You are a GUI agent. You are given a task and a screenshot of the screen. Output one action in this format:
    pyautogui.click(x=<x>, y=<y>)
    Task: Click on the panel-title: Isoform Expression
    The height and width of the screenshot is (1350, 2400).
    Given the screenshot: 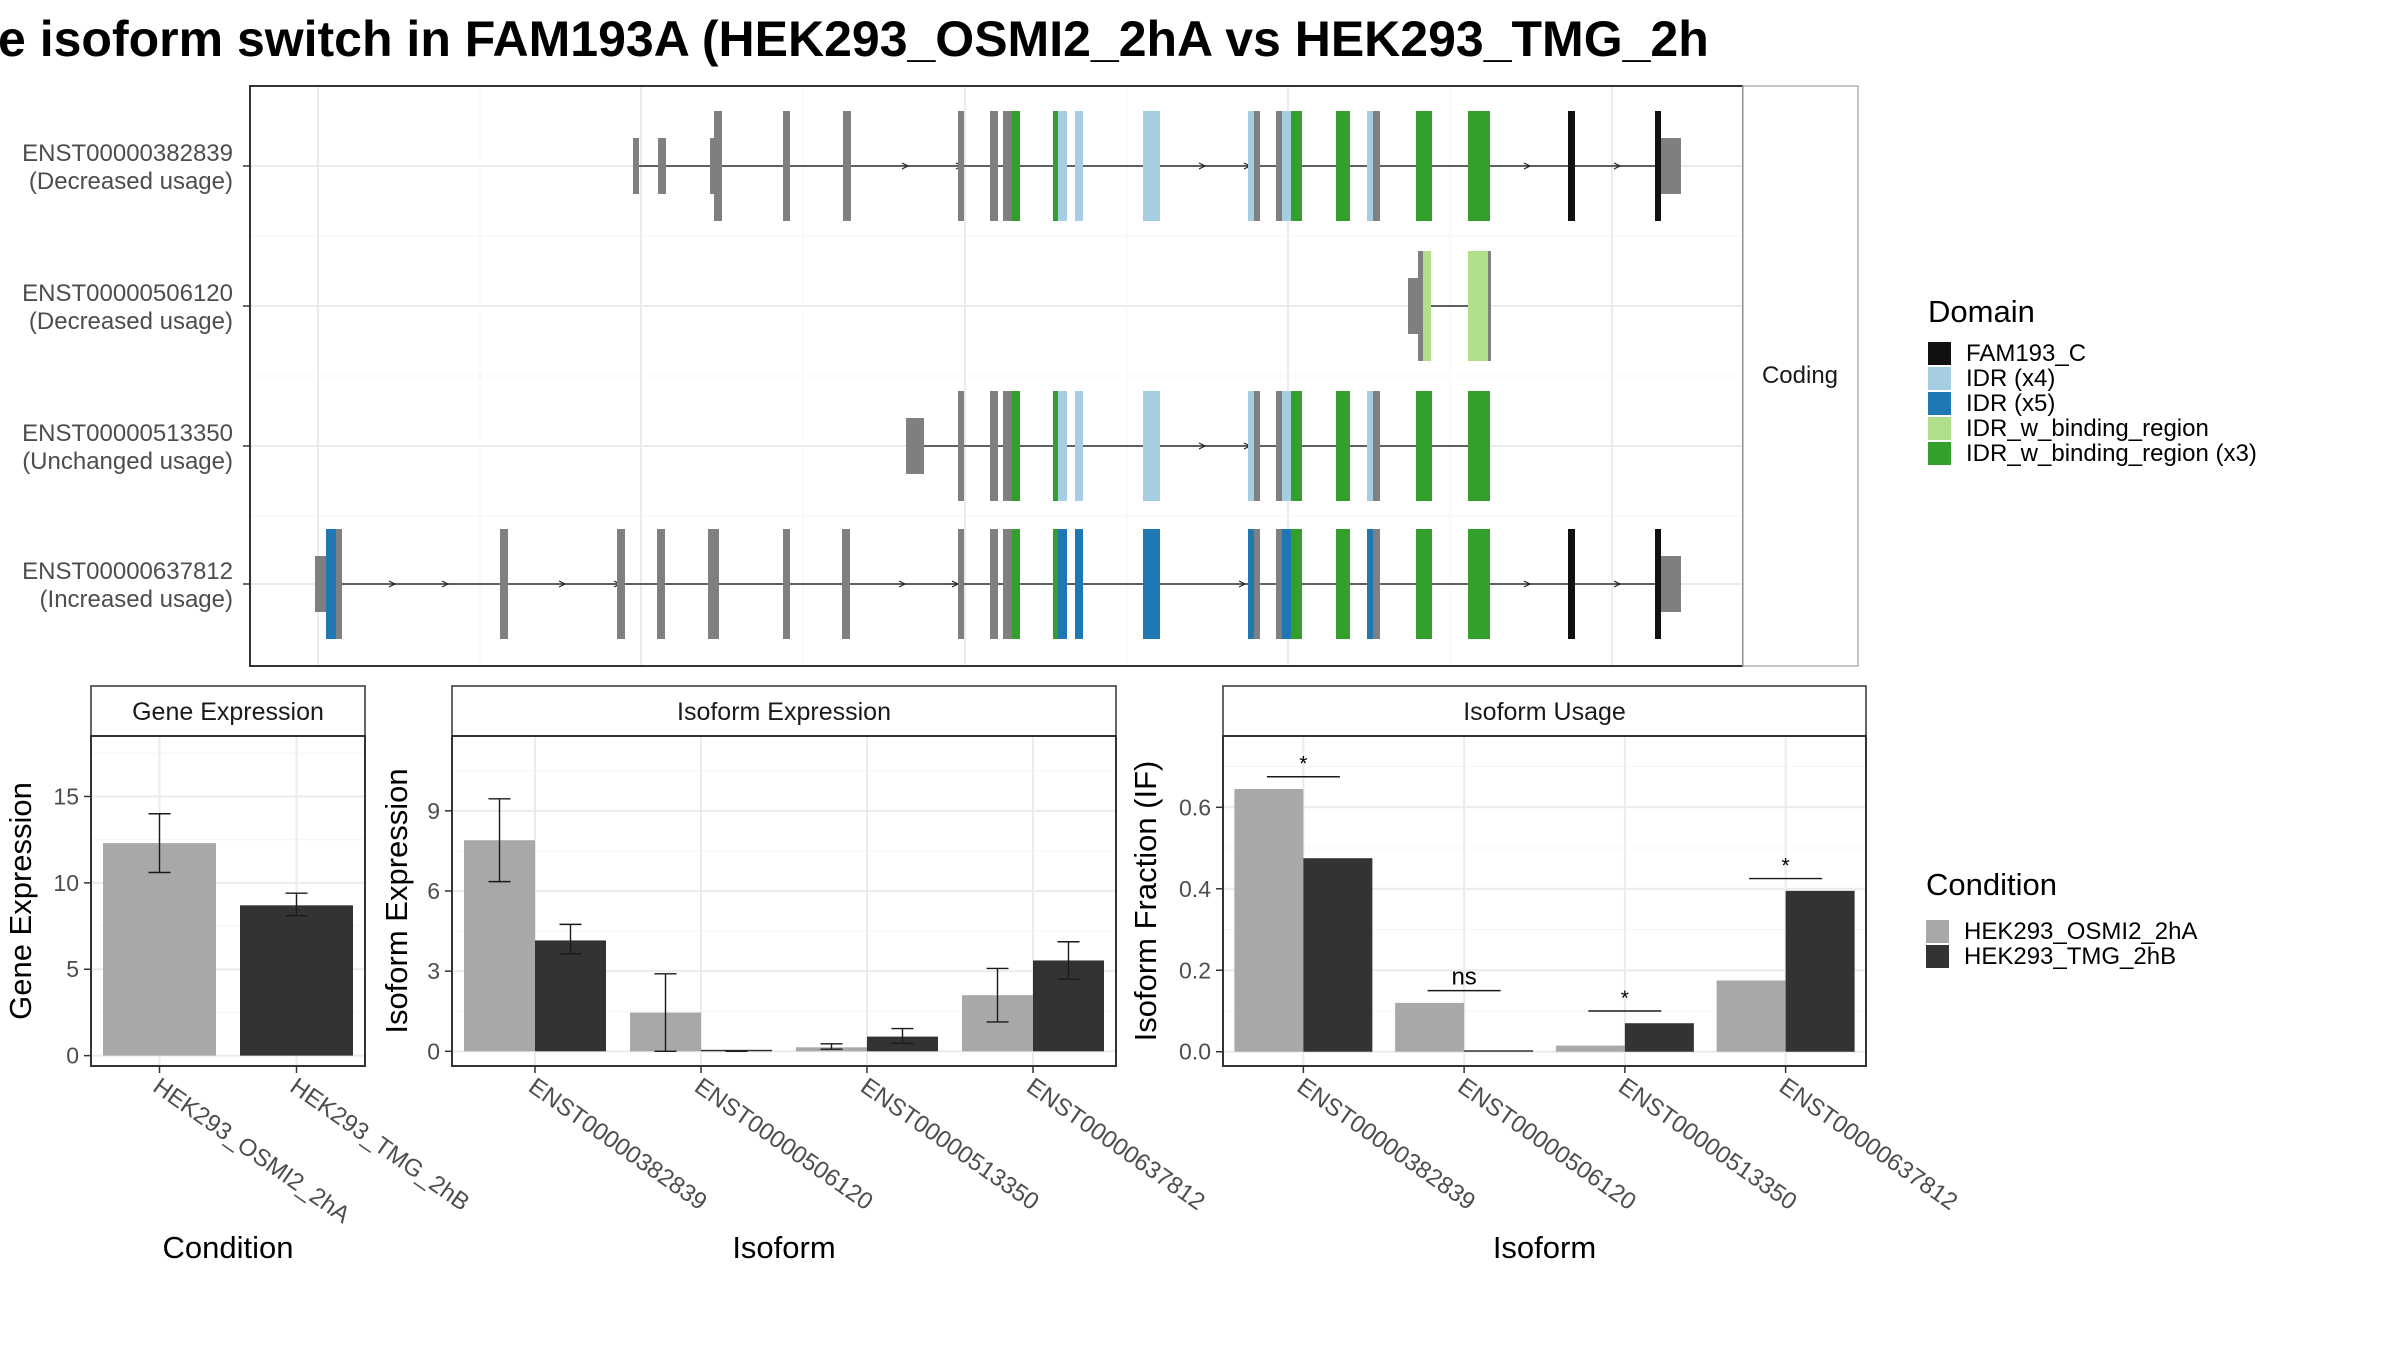 What is the action you would take?
    pyautogui.click(x=784, y=712)
    